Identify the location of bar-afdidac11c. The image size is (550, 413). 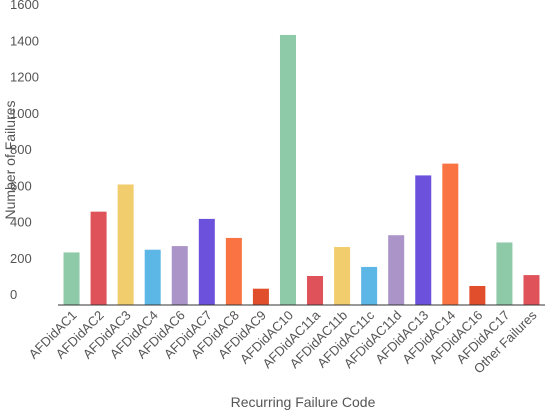
(369, 285).